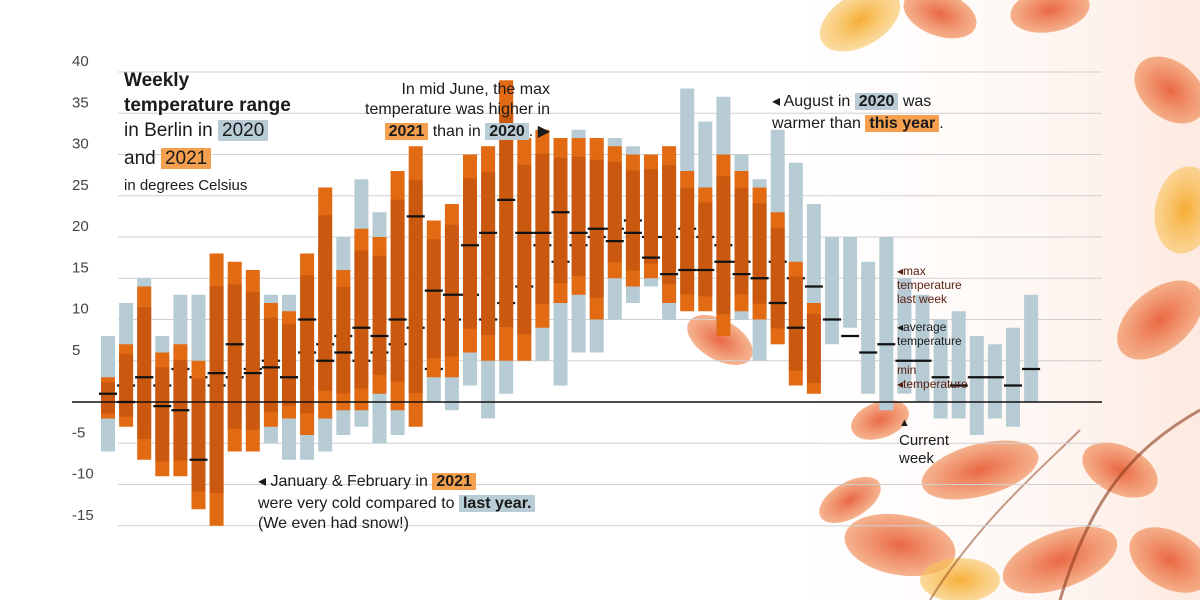 This screenshot has height=600, width=1200. I want to click on current-week-line1: Current, so click(924, 440).